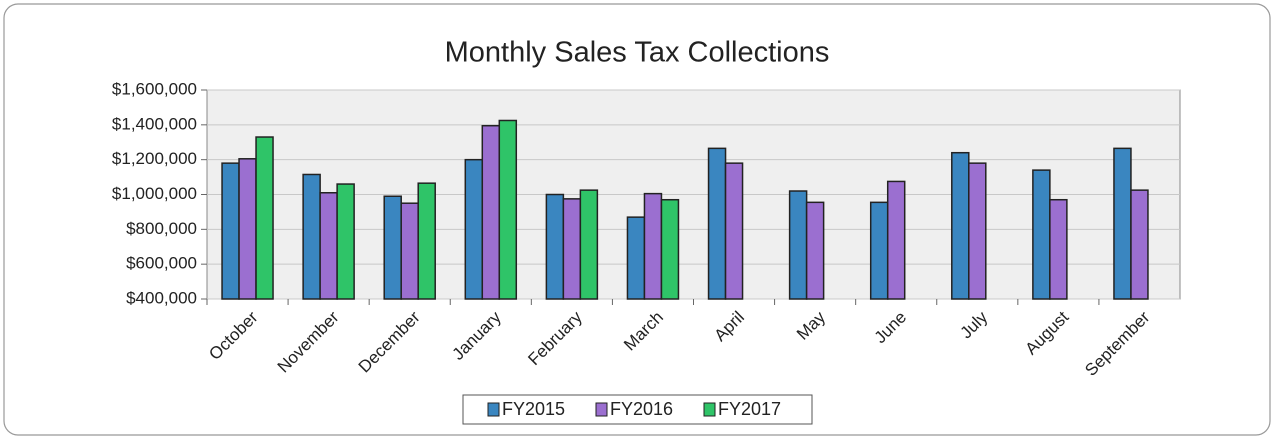  Describe the element at coordinates (533, 409) in the screenshot. I see `legend-label: FY2015` at that location.